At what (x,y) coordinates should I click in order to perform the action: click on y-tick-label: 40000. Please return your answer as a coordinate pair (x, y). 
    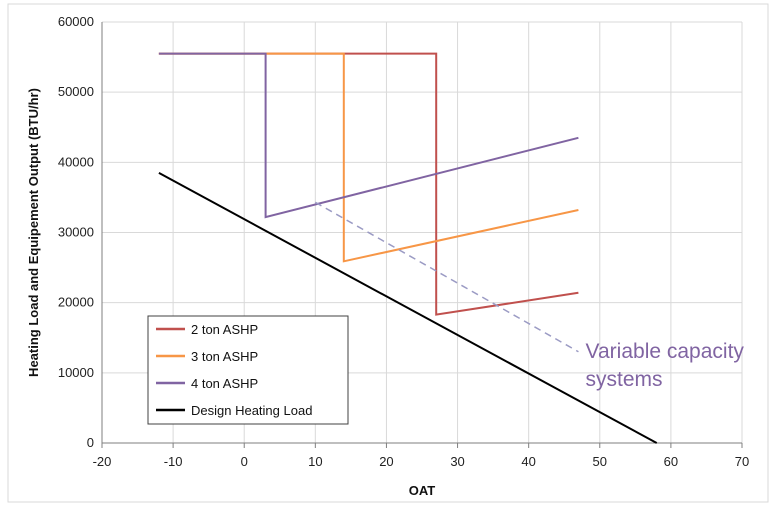
    Looking at the image, I should click on (76, 161).